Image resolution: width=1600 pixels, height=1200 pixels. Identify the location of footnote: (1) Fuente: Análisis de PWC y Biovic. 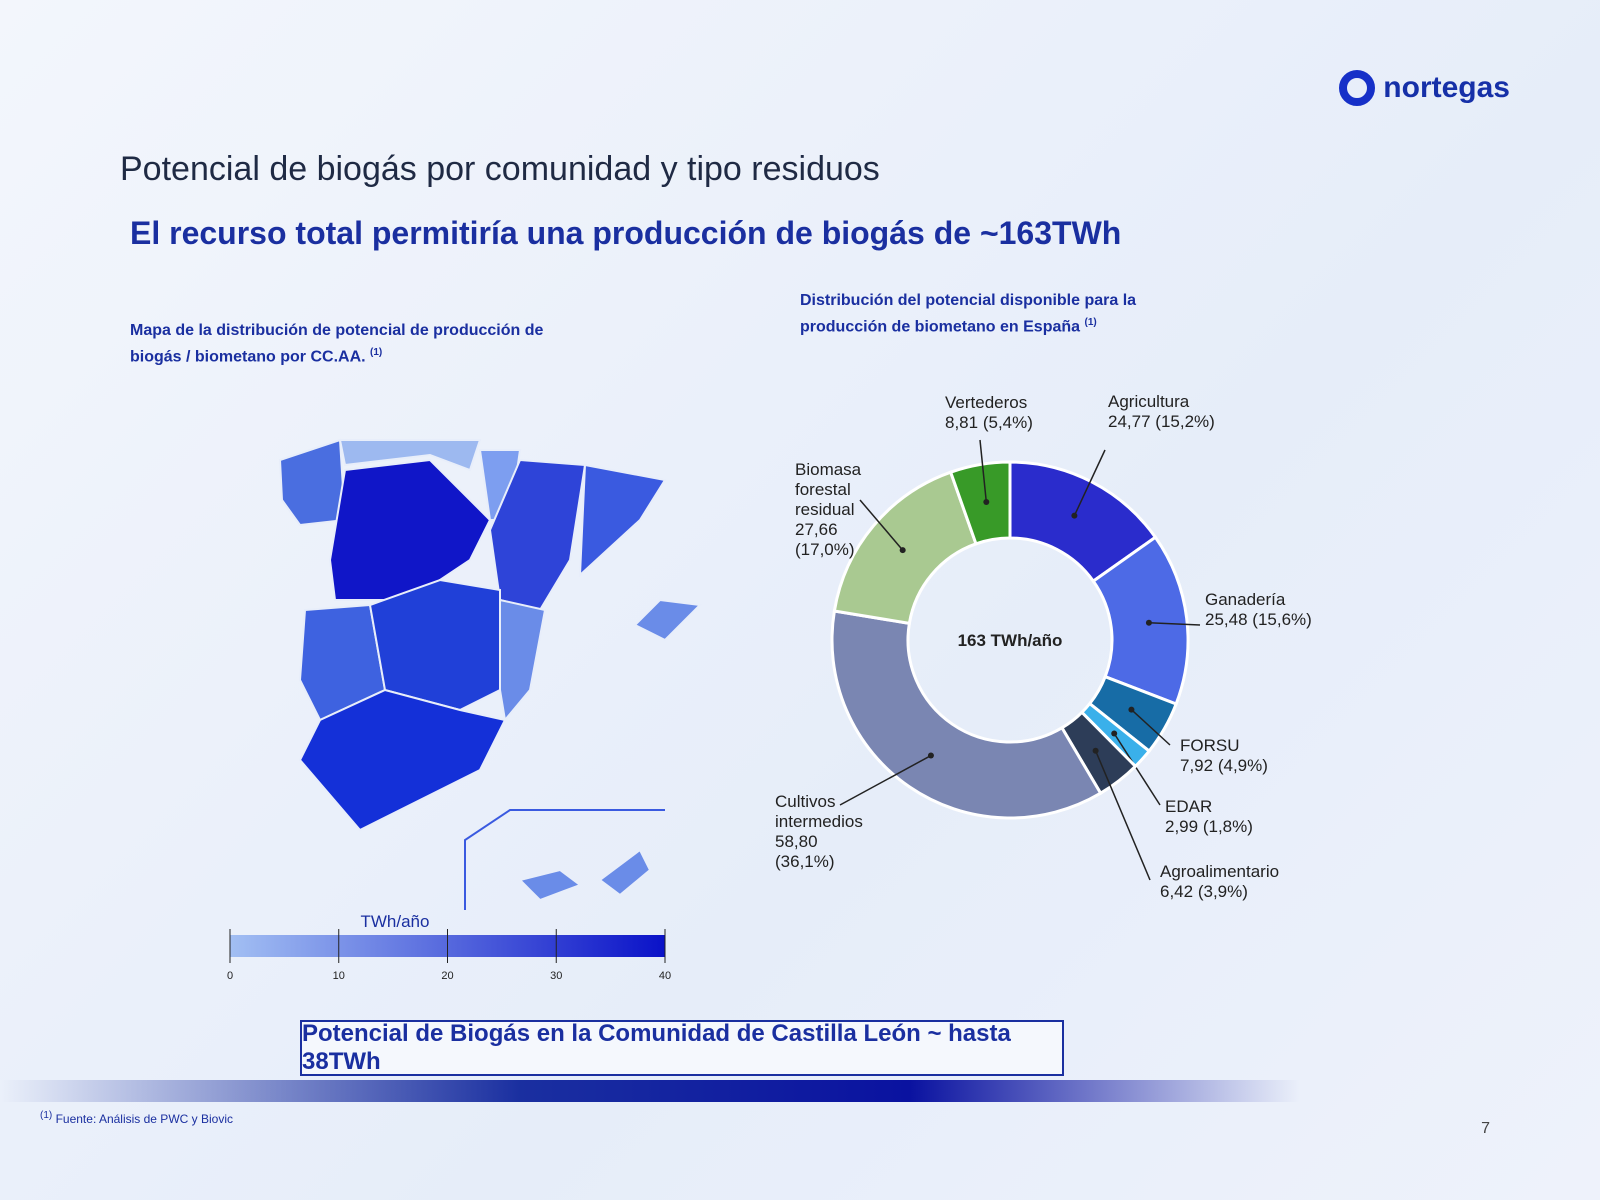
(136, 1118).